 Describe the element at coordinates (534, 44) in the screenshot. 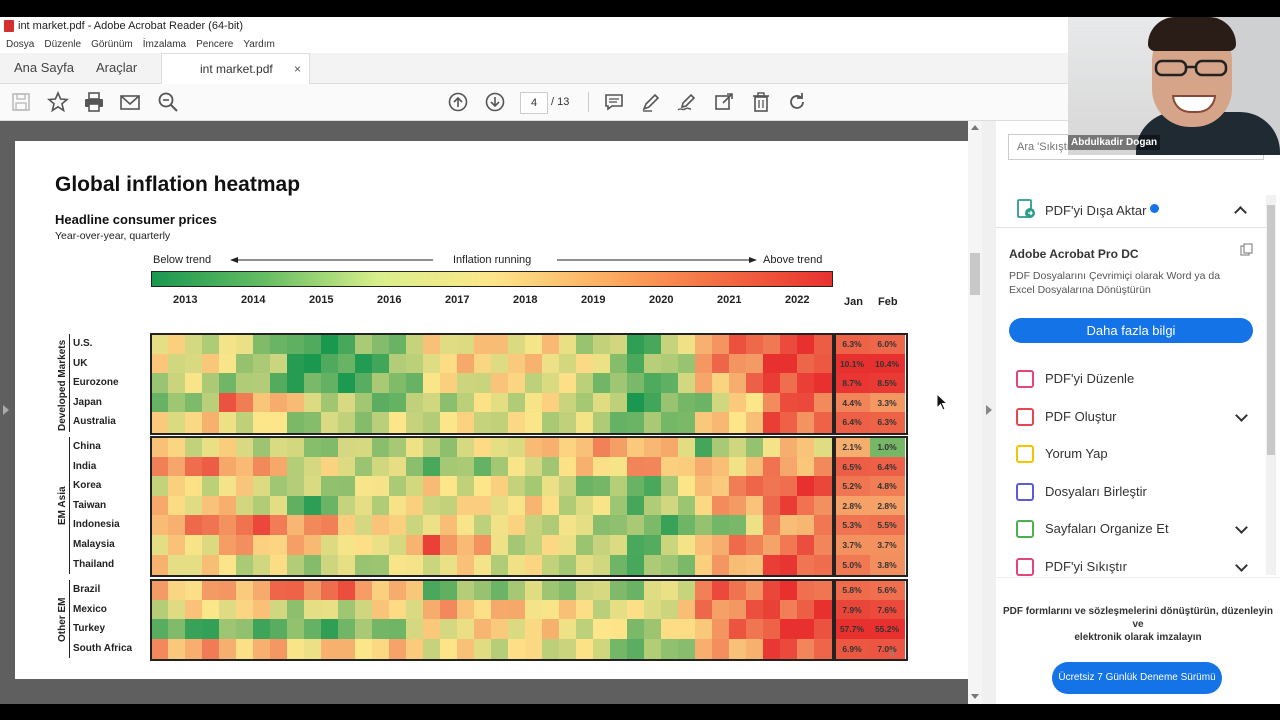

I see `menu-bar: Dosya Düzenle Görünüm İmzalama Pencere Yardım` at that location.